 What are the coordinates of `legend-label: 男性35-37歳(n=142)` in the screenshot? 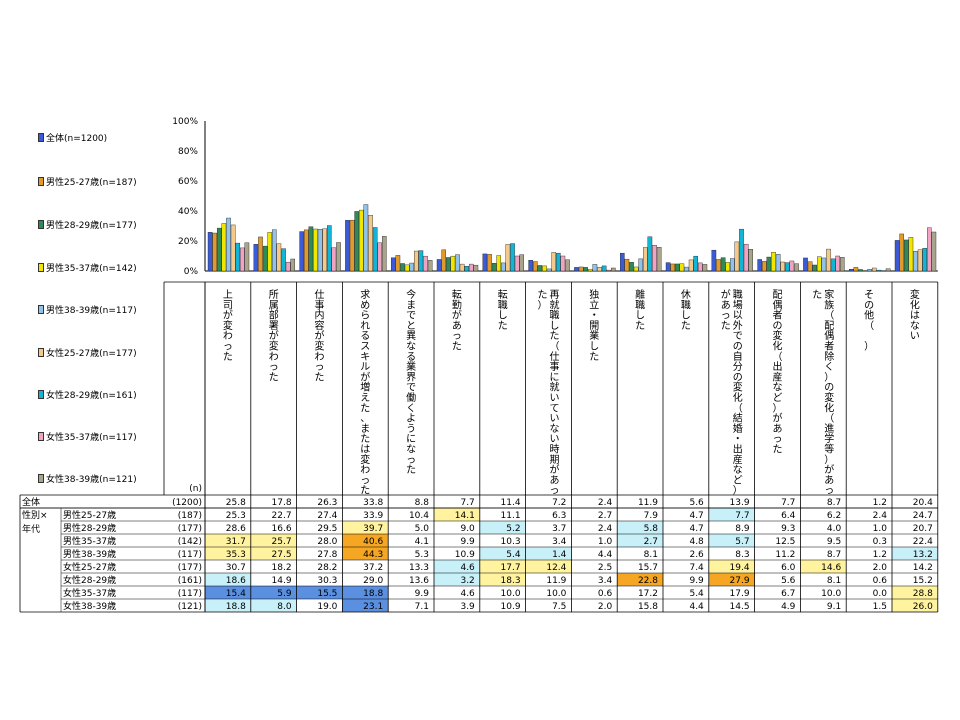 It's located at (91, 269).